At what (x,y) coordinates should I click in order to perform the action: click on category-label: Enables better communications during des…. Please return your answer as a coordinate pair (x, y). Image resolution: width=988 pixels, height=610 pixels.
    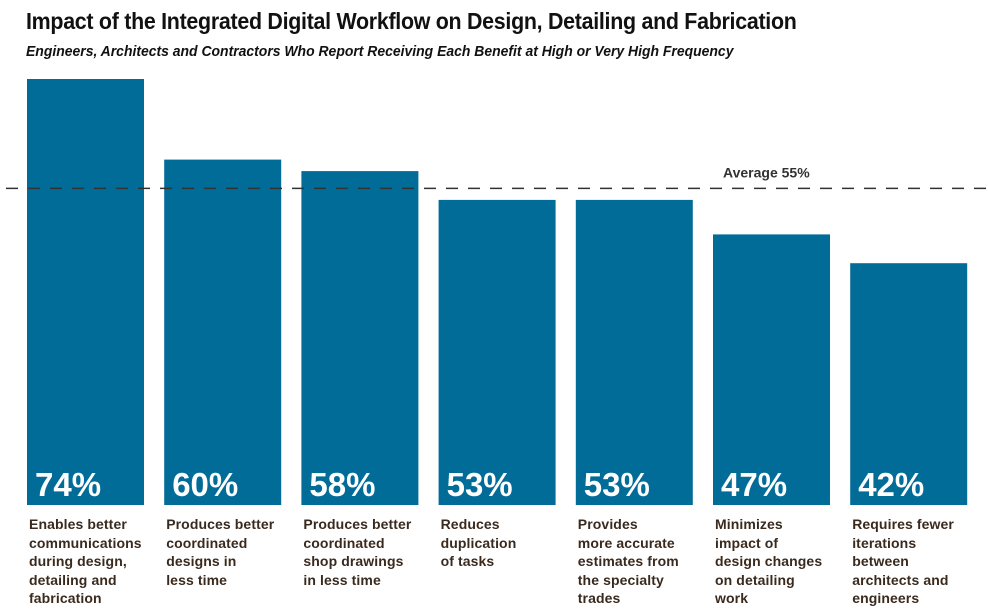
    Looking at the image, I should click on (85, 561).